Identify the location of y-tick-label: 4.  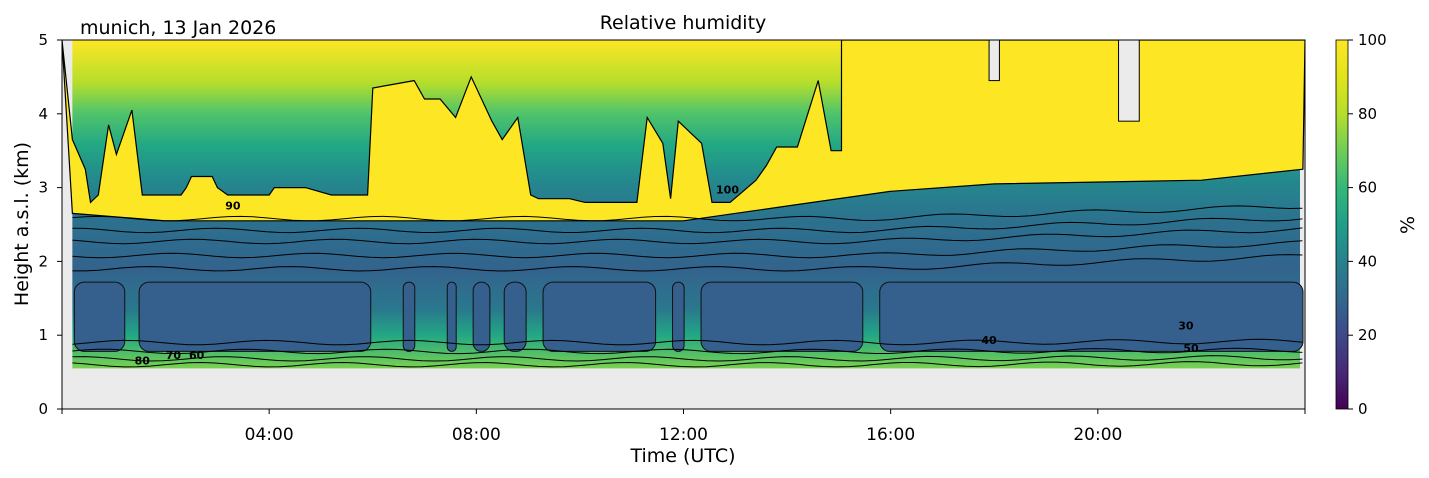
(43, 114).